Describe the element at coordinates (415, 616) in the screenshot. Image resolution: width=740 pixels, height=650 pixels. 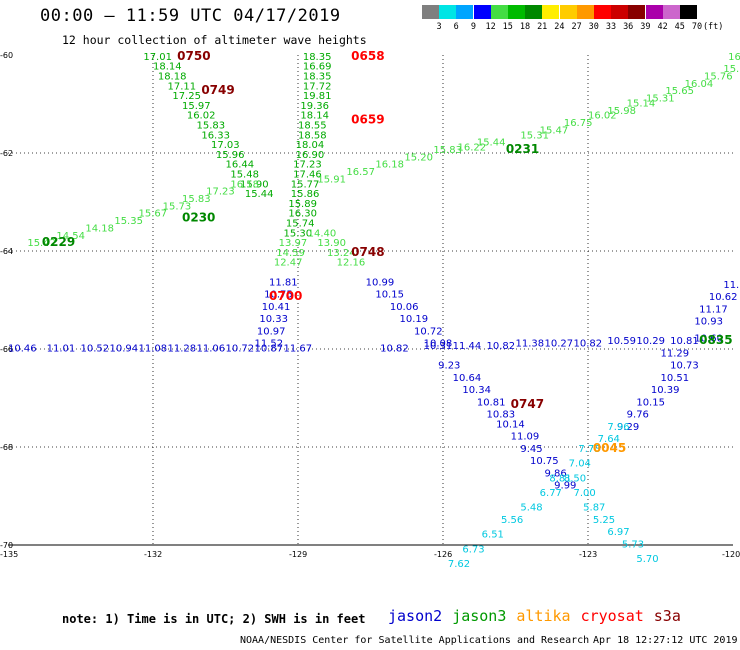
I see `satellite-jason2: jason2` at that location.